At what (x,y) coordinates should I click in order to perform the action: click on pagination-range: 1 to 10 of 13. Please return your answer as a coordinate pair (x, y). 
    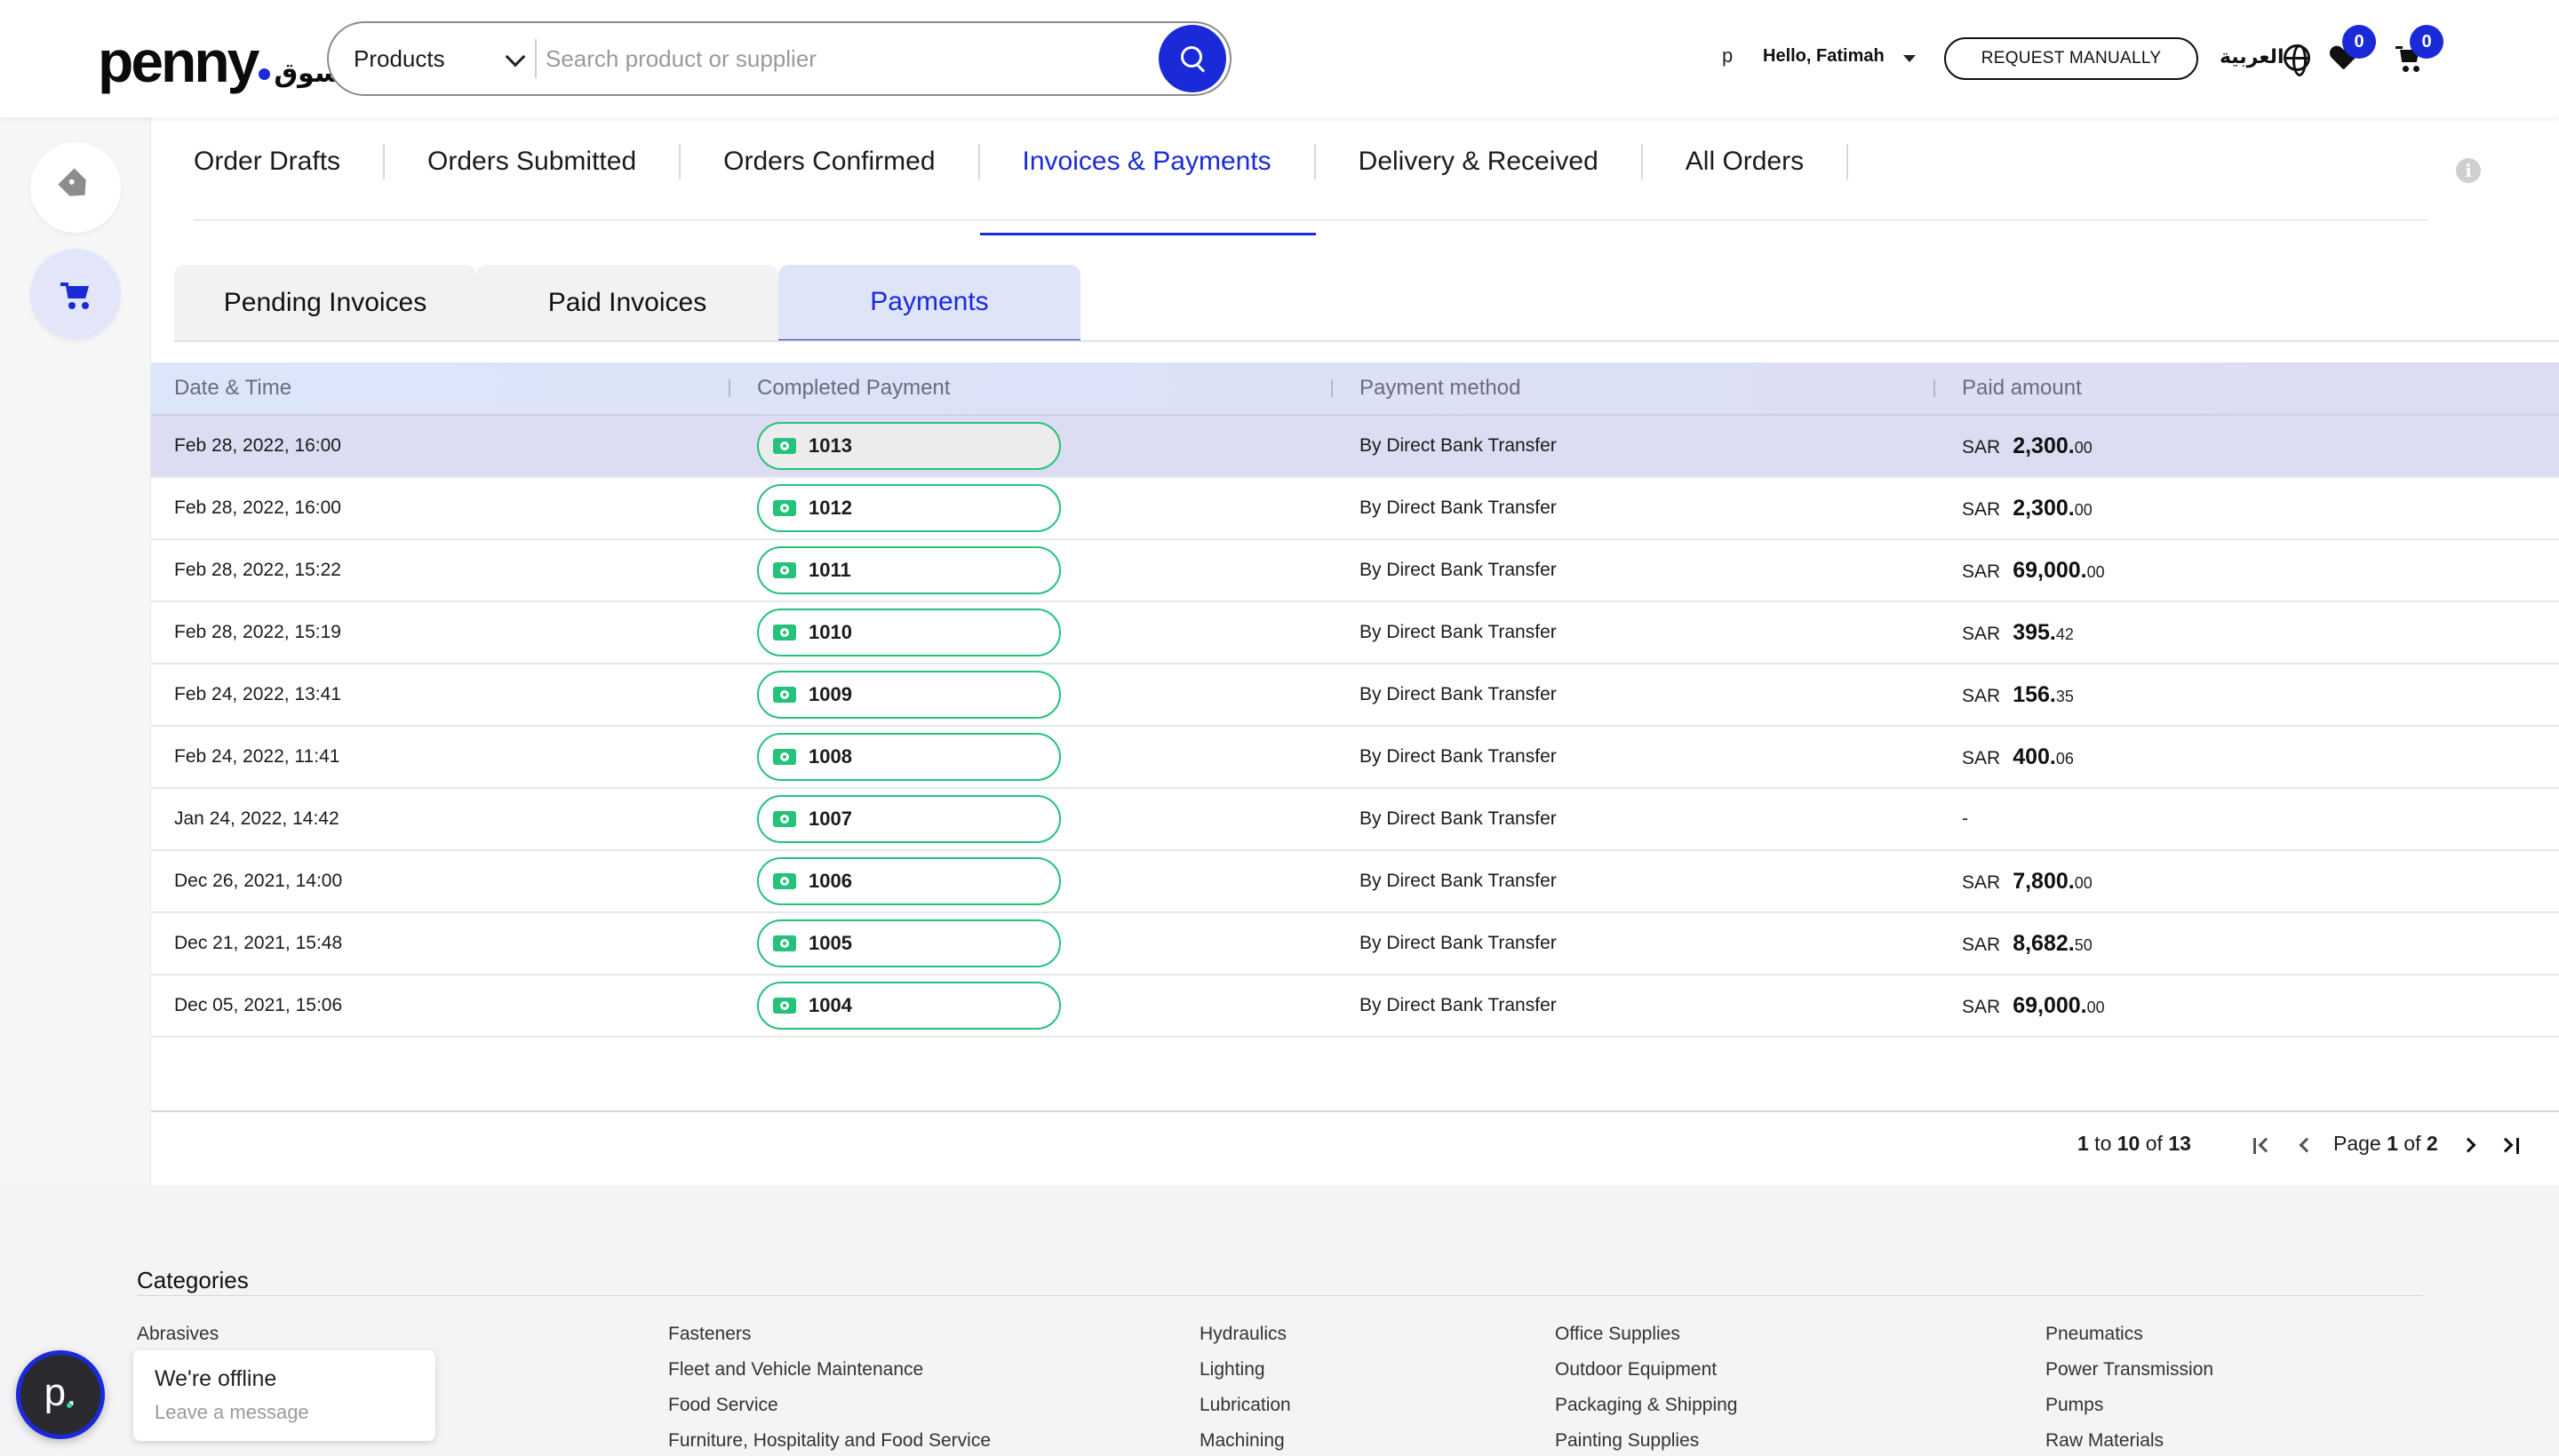
    Looking at the image, I should click on (2134, 1143).